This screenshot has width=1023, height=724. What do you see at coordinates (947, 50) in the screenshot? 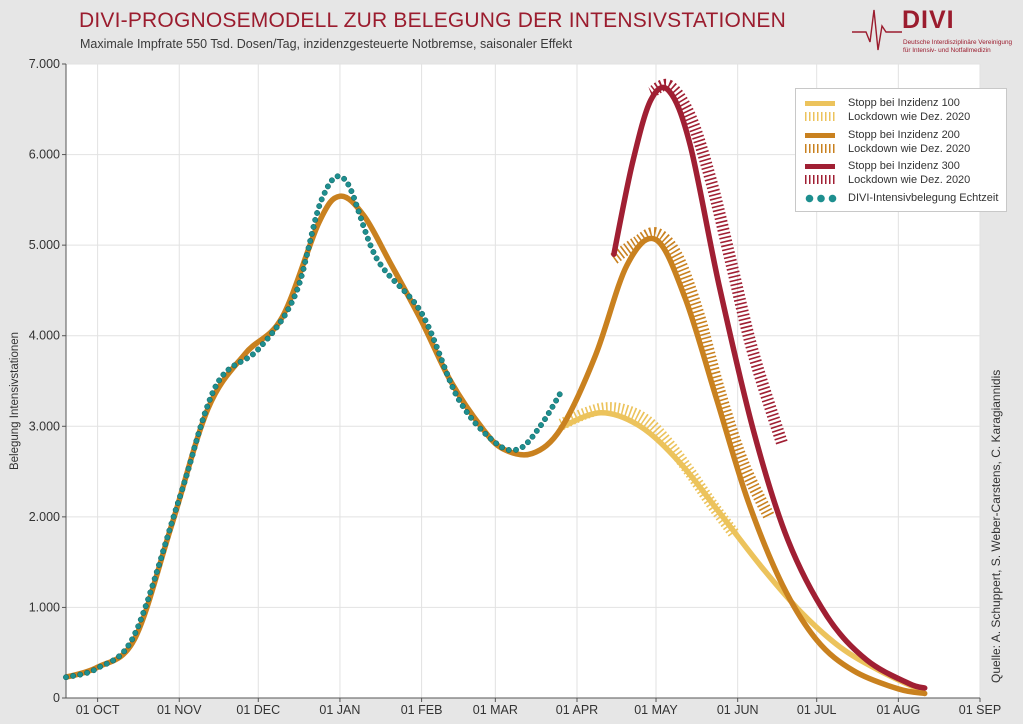
I see `logo-subtitle-line-2: für Intensiv- und Notfallmedizin` at bounding box center [947, 50].